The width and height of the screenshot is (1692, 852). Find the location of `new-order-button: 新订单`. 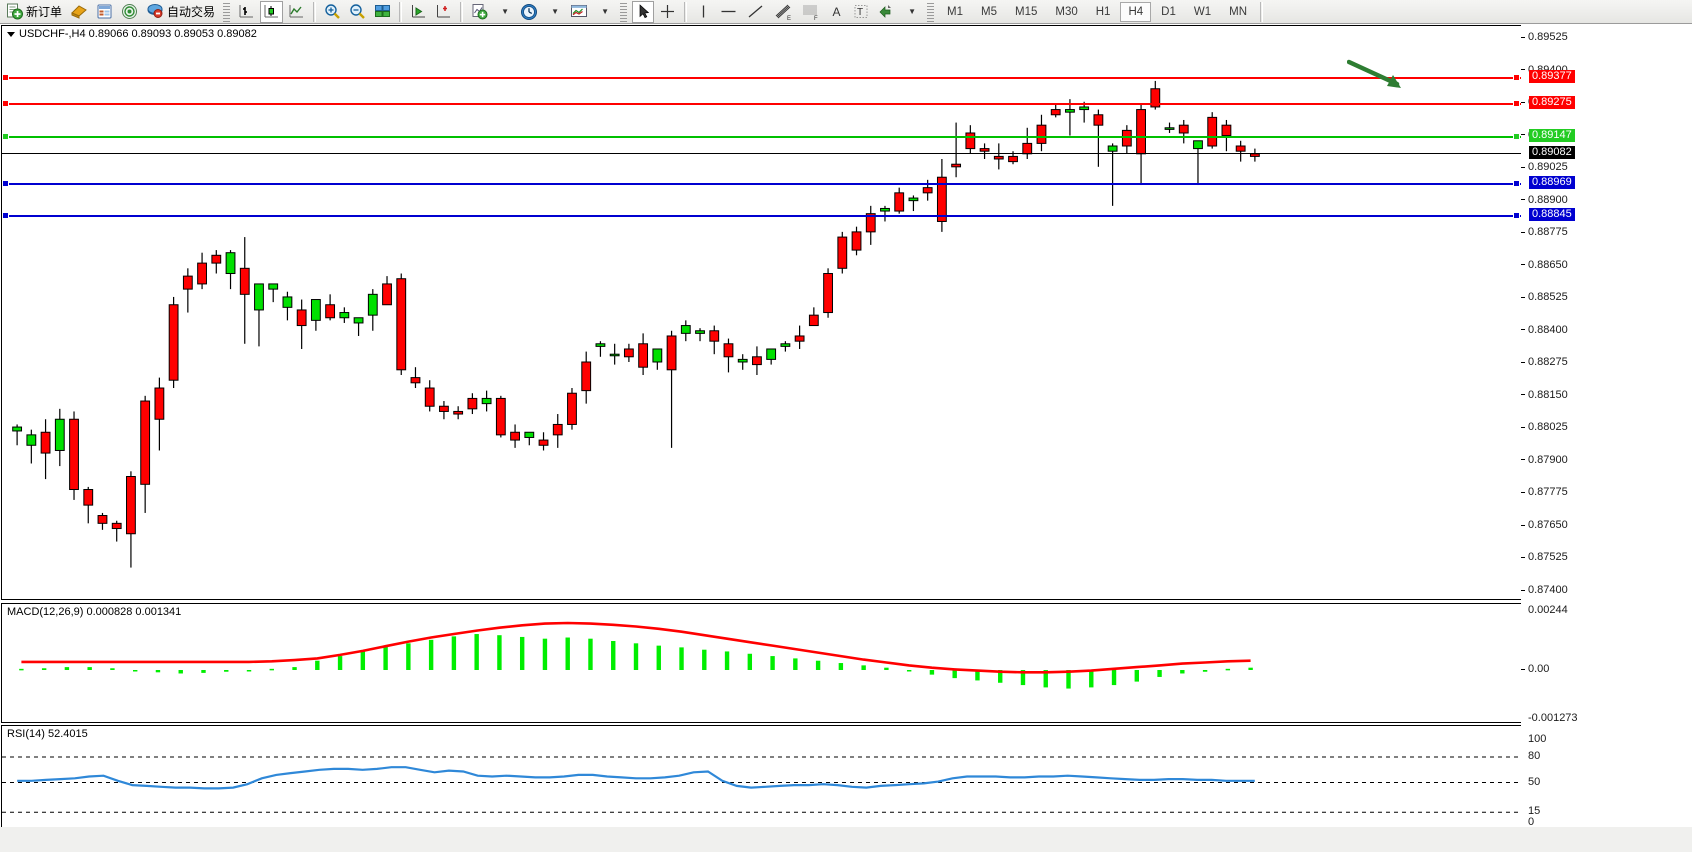

new-order-button: 新订单 is located at coordinates (34, 12).